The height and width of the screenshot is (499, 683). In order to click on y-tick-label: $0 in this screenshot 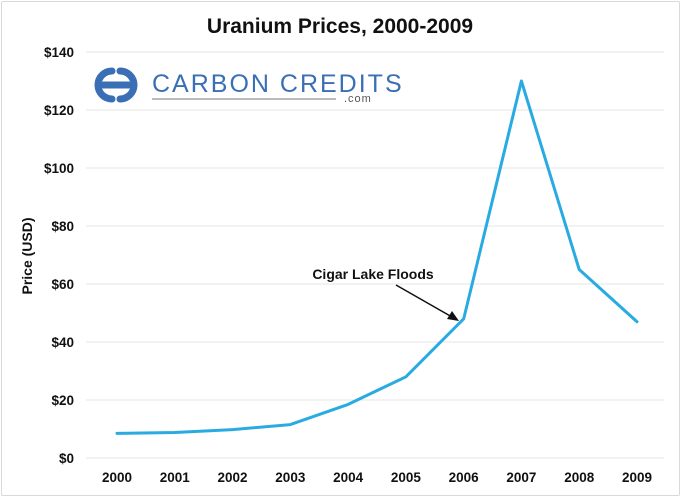, I will do `click(66, 458)`.